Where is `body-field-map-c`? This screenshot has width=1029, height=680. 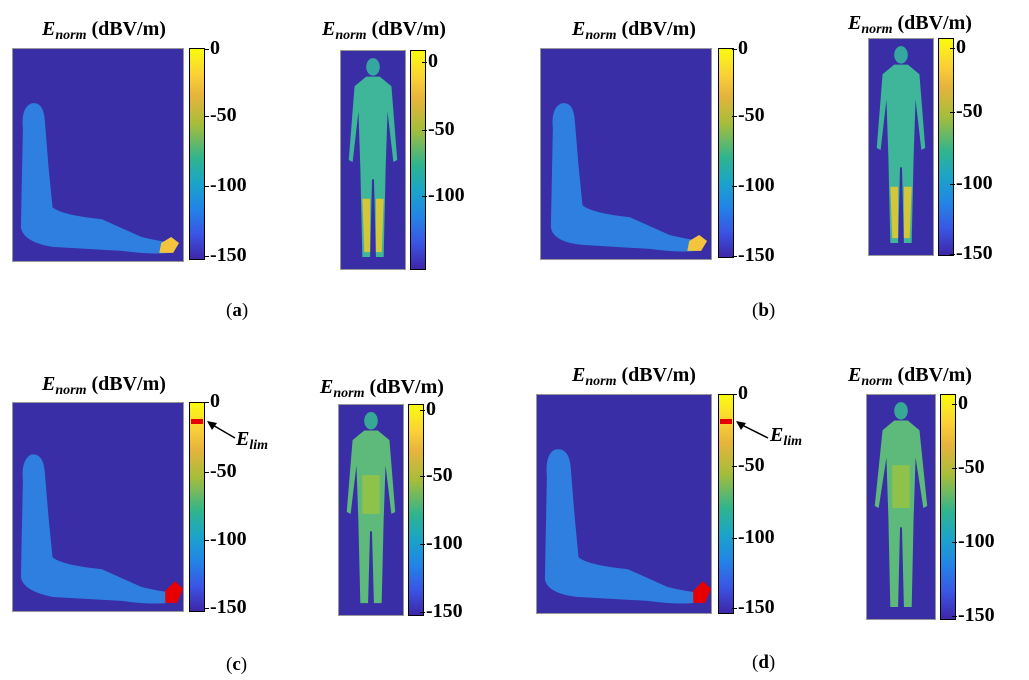 body-field-map-c is located at coordinates (371, 510).